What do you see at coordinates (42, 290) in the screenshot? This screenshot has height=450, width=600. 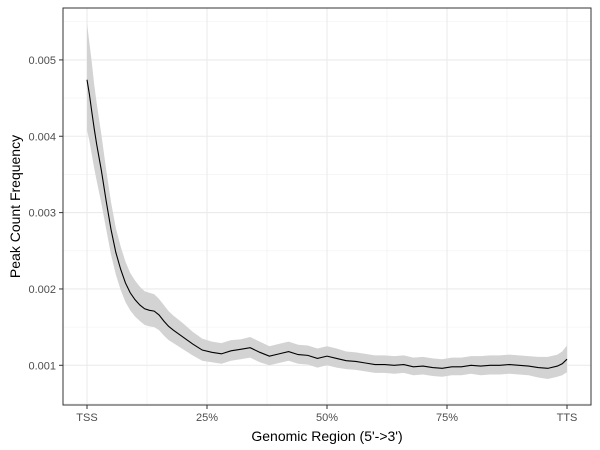 I see `y-tick-label: 0.002` at bounding box center [42, 290].